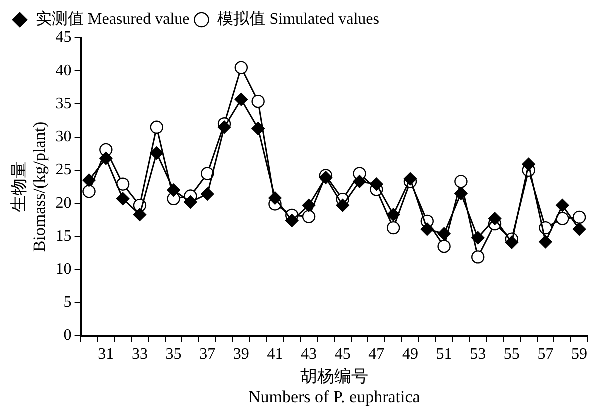 This screenshot has width=604, height=416. What do you see at coordinates (580, 354) in the screenshot?
I see `x-tick-label: 59` at bounding box center [580, 354].